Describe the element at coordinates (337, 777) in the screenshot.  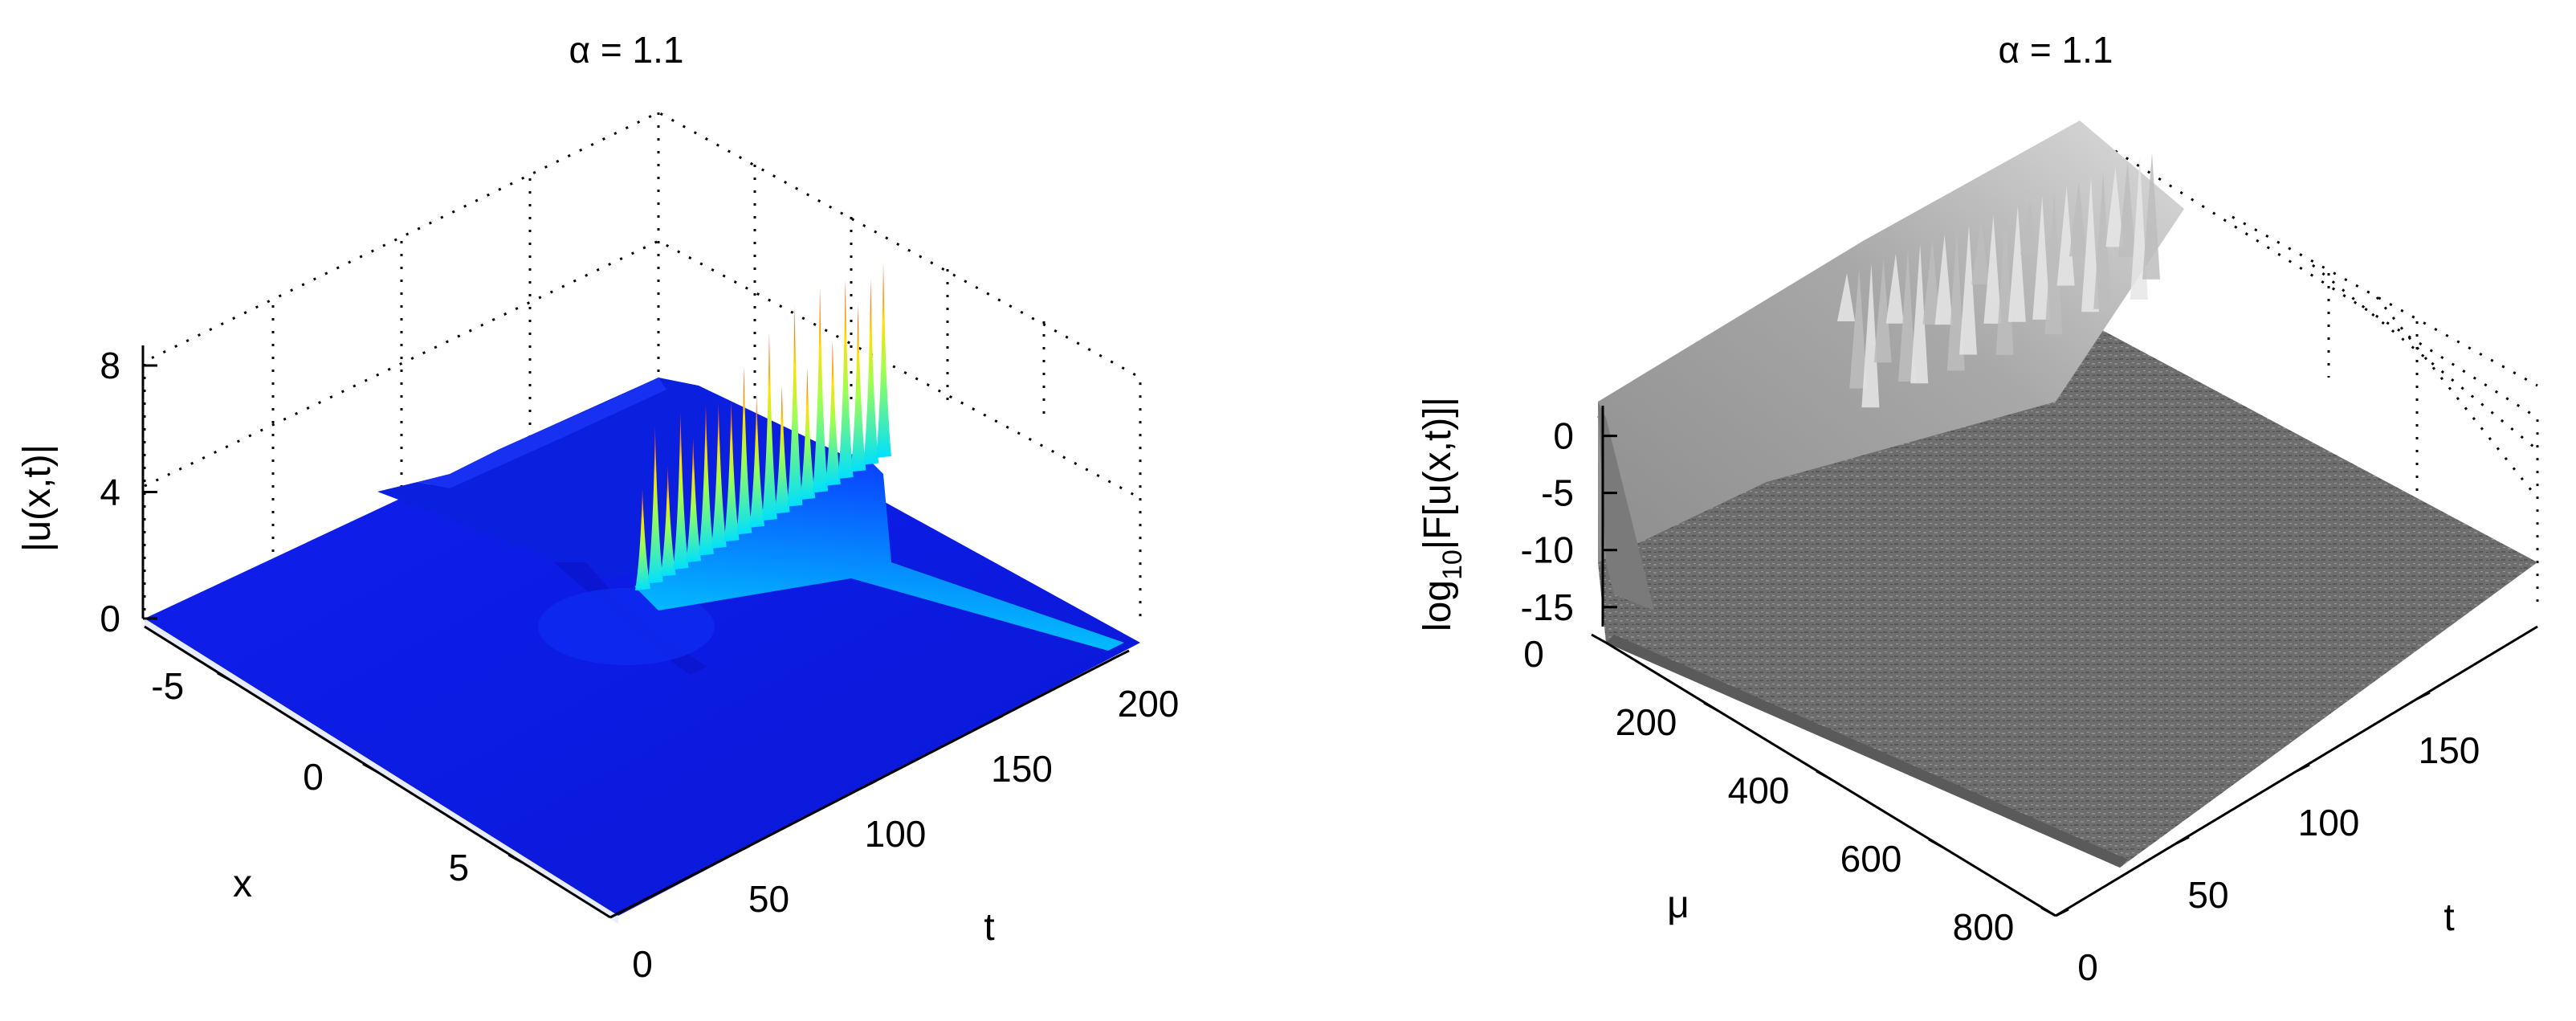
I see `left-x-ticks: -5 0 5` at that location.